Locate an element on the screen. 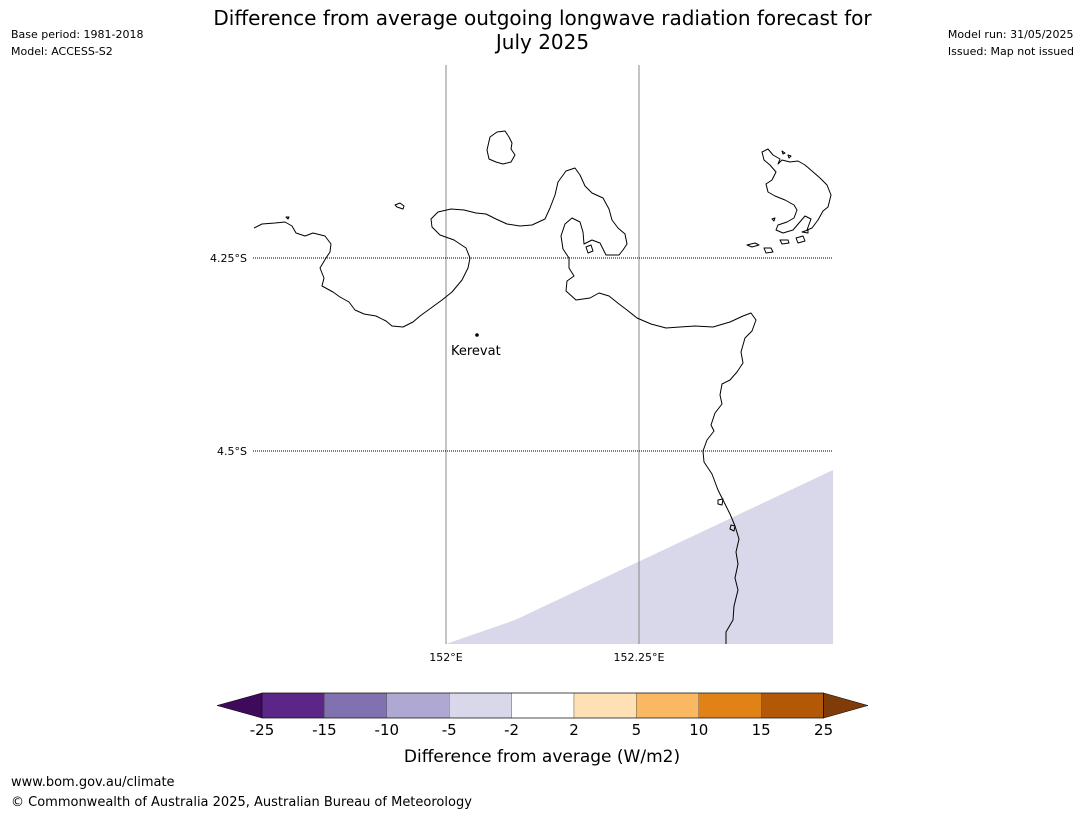  coastline-island-north is located at coordinates (501, 147).